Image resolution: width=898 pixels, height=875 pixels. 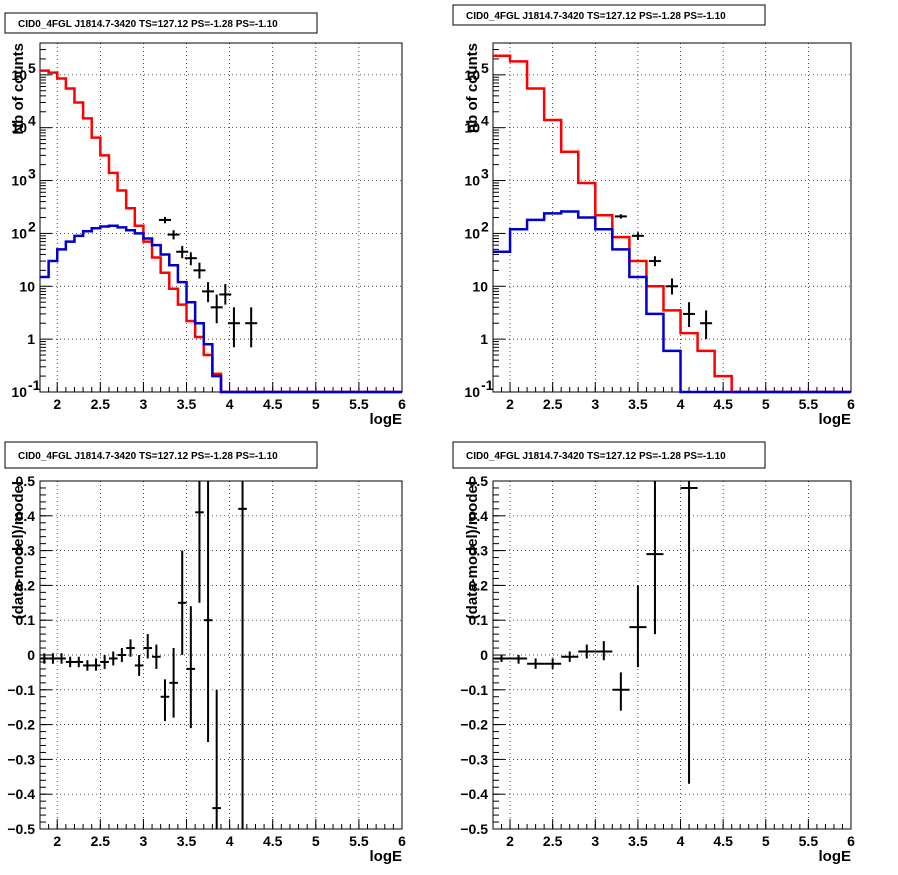 I want to click on y-tick-label: −0.5, so click(x=474, y=829).